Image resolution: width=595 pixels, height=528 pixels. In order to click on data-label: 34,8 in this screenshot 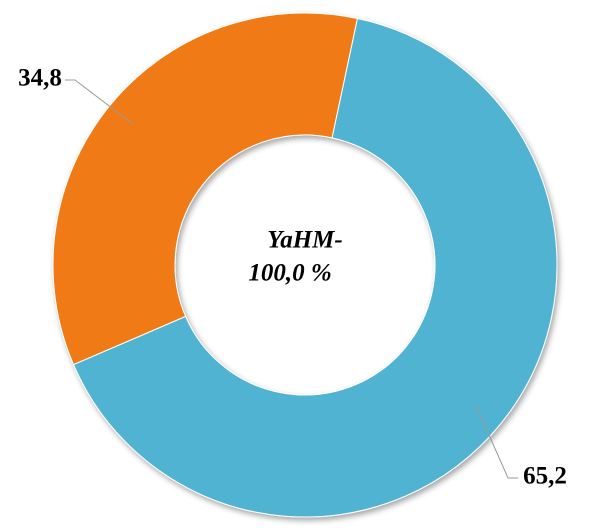, I will do `click(40, 78)`.